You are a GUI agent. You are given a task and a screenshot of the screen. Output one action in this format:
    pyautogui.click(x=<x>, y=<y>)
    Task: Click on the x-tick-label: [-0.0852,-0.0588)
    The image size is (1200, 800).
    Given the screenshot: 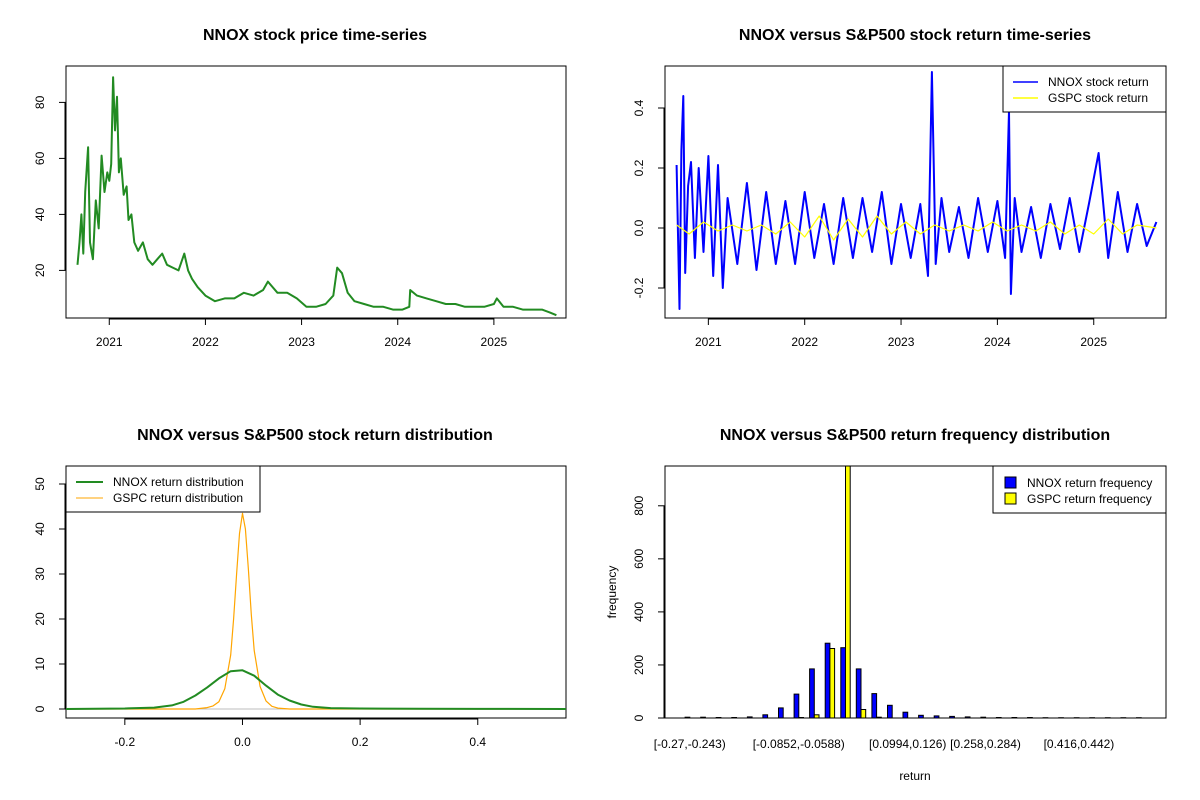 What is the action you would take?
    pyautogui.click(x=799, y=744)
    